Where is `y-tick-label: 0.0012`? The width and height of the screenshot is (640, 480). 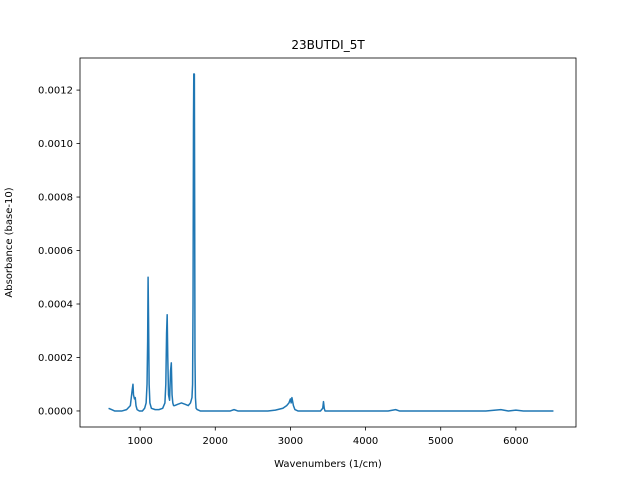 y-tick-label: 0.0012 is located at coordinates (55, 91).